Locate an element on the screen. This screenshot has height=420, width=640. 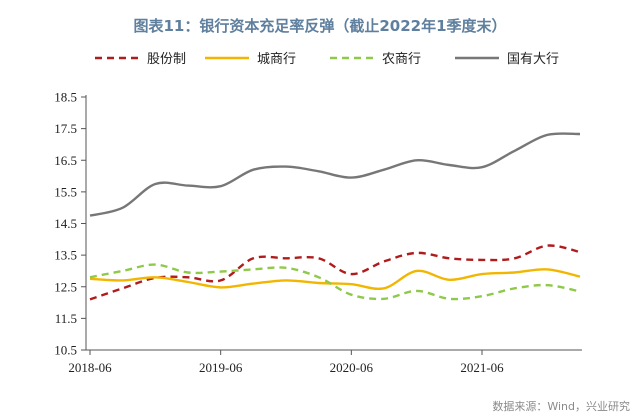
legend-label-joint-stock: 股份制 is located at coordinates (166, 59).